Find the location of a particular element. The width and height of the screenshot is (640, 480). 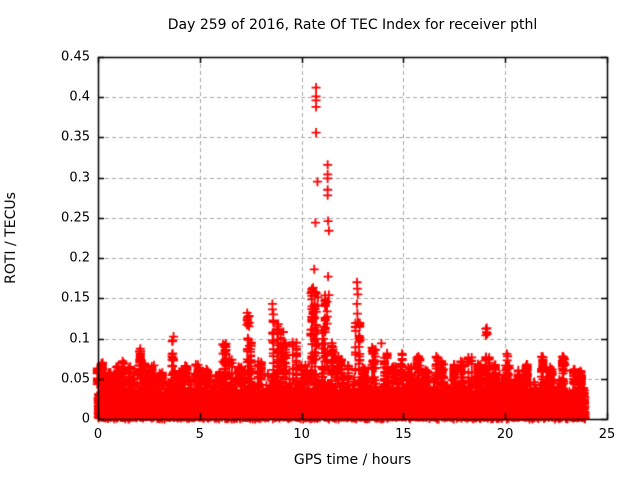

x-tick-label: 5 is located at coordinates (199, 434).